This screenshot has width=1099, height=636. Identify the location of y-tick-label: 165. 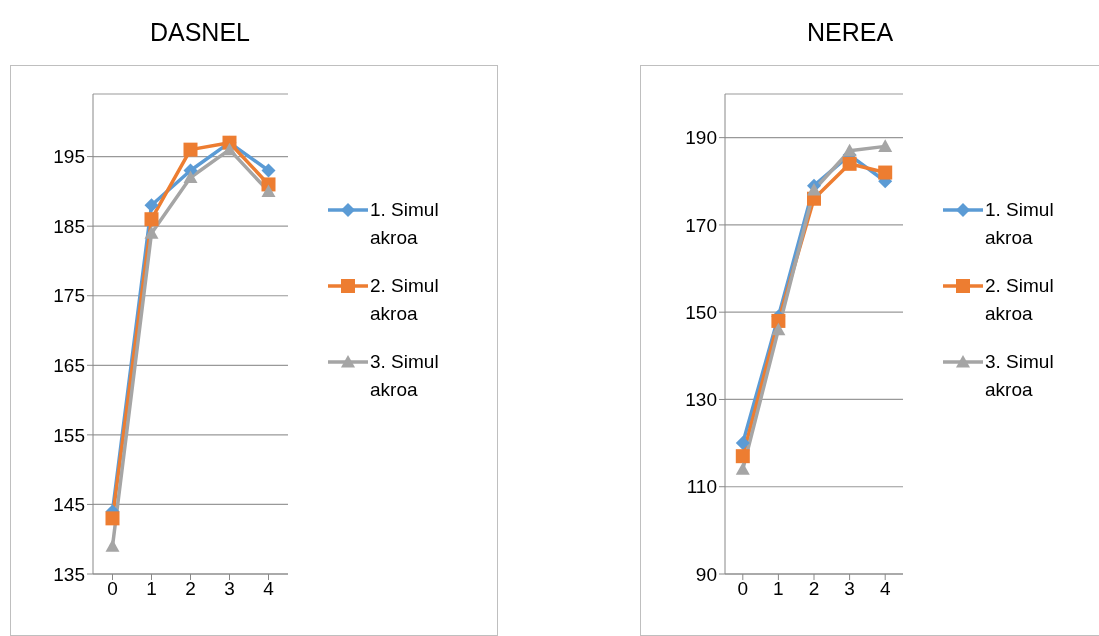
(69, 366).